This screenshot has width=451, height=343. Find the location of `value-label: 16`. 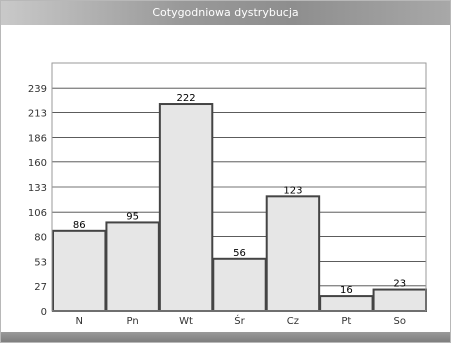

value-label: 16 is located at coordinates (346, 290).